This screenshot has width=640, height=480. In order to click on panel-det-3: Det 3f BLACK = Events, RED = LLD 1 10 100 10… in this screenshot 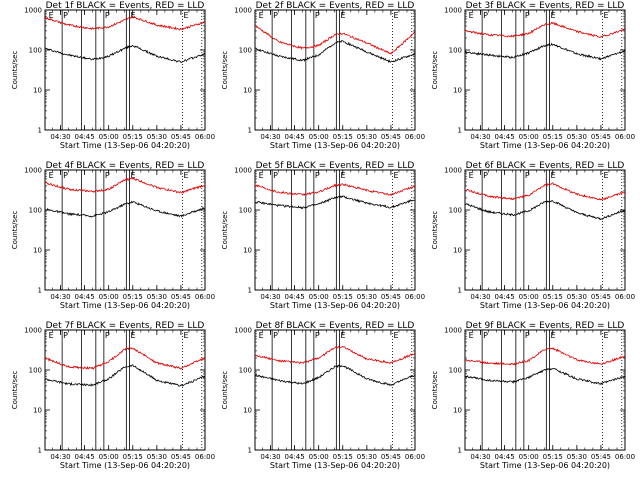, I will do `click(533, 75)`.